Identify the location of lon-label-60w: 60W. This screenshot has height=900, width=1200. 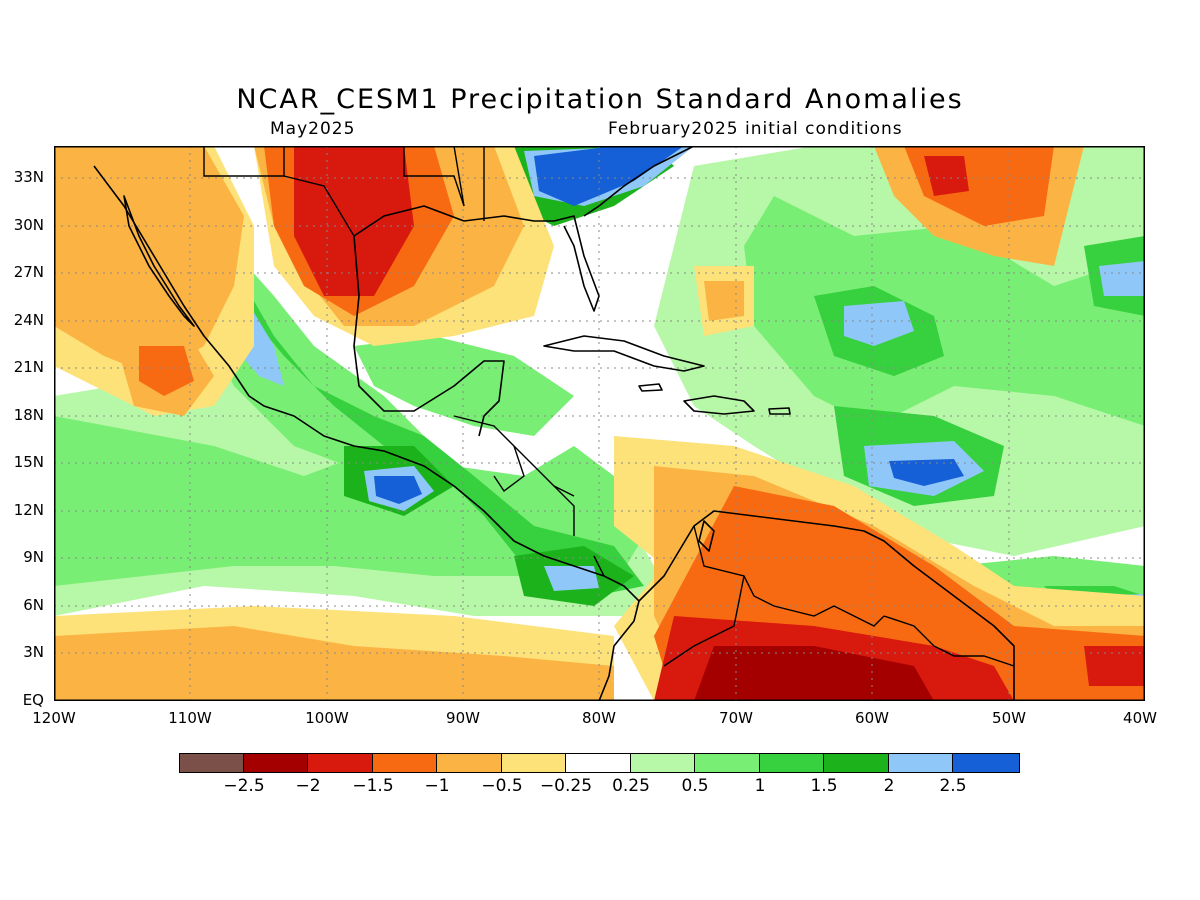
(872, 718).